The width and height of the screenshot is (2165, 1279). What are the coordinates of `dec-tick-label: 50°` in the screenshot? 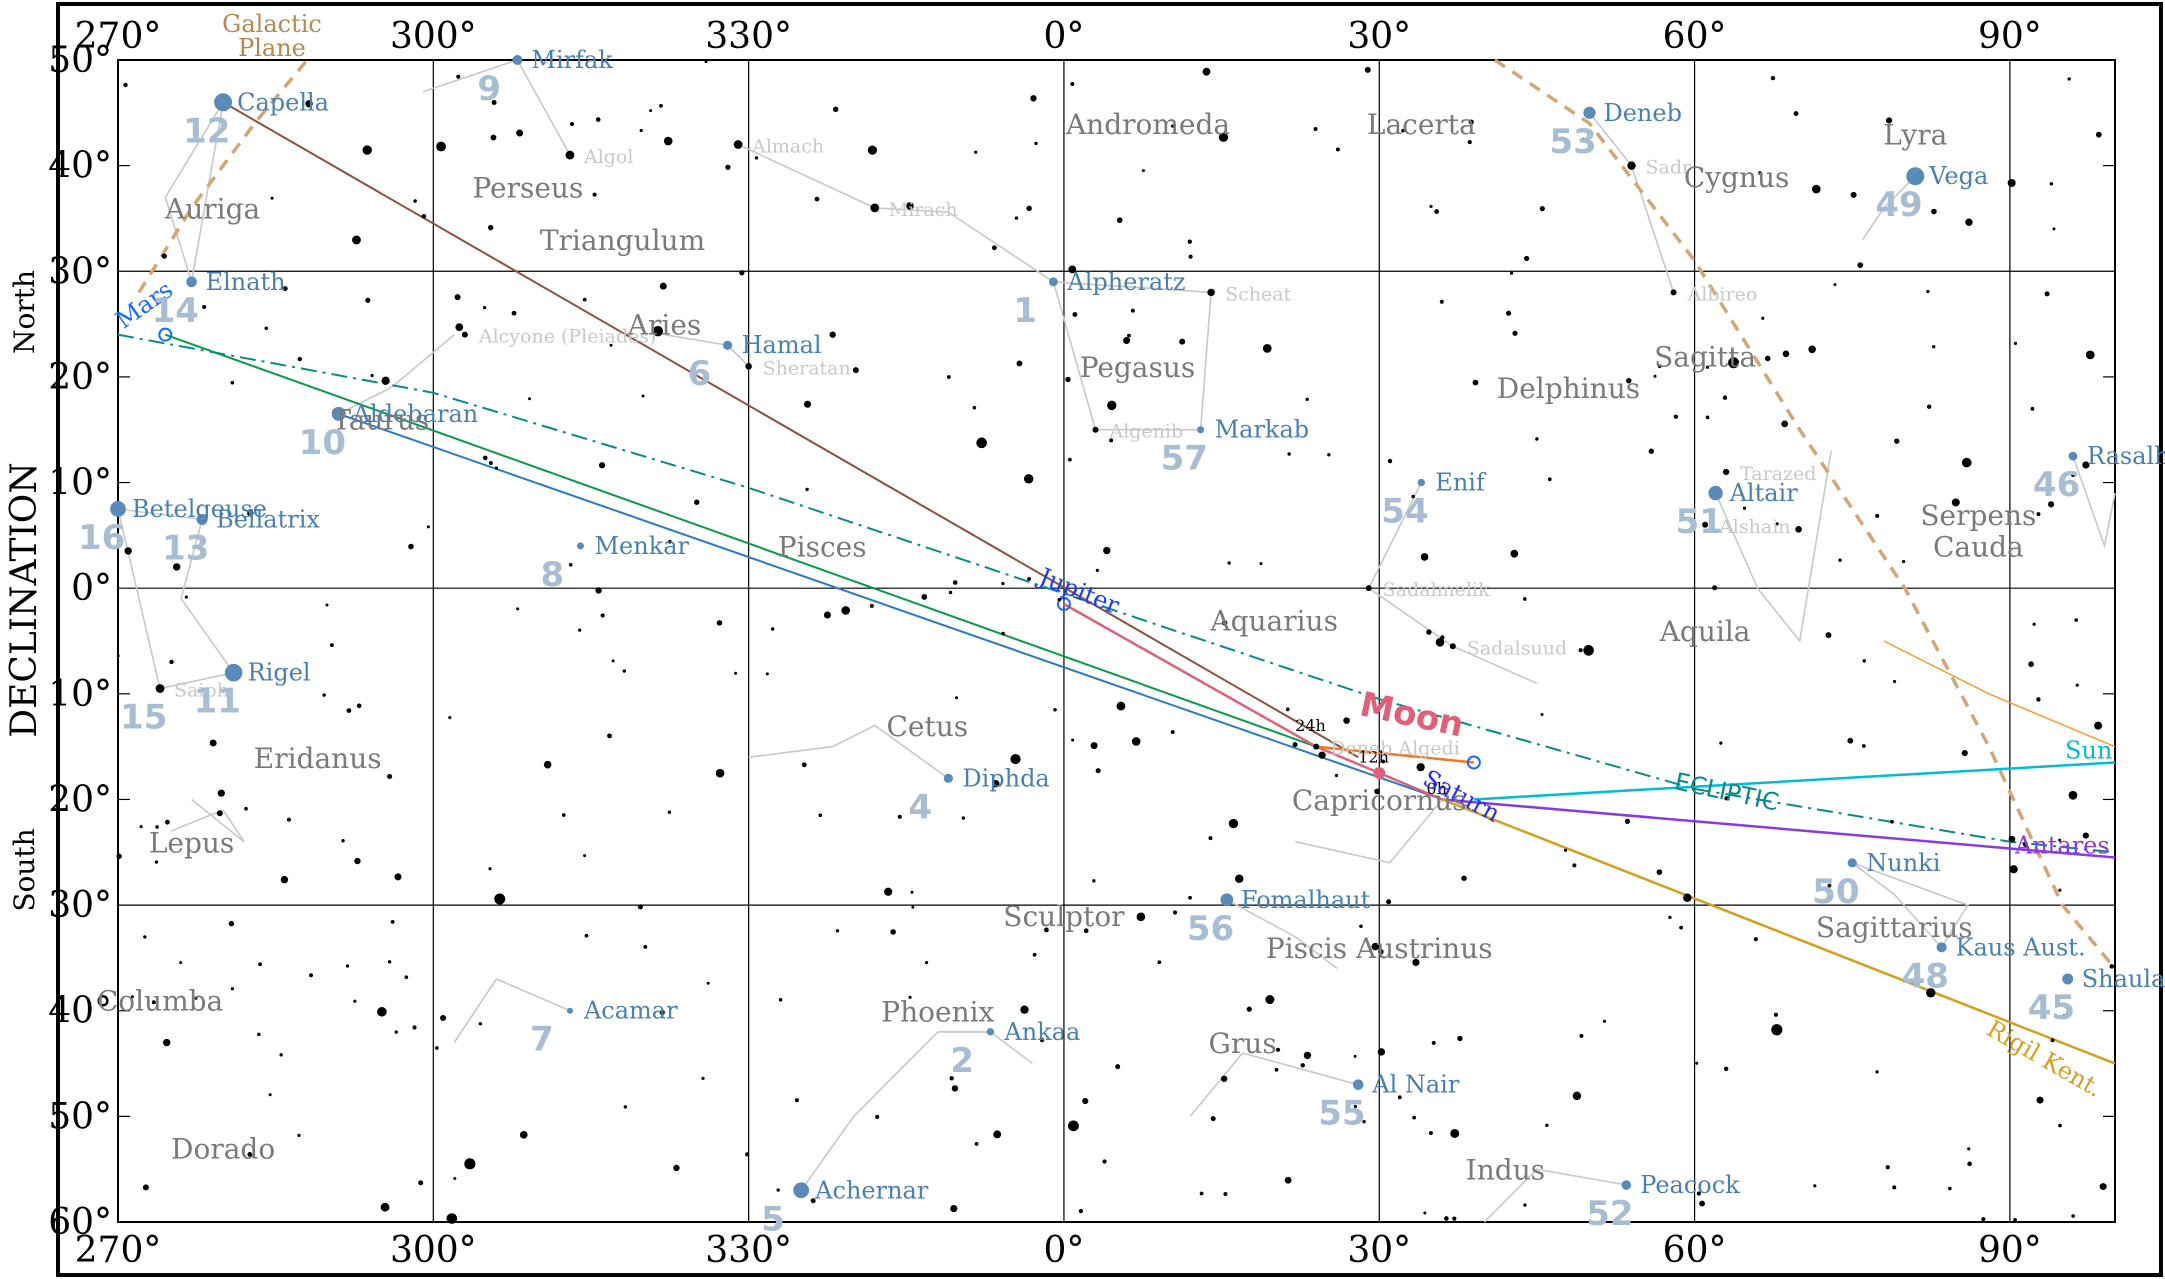 It's located at (80, 60).